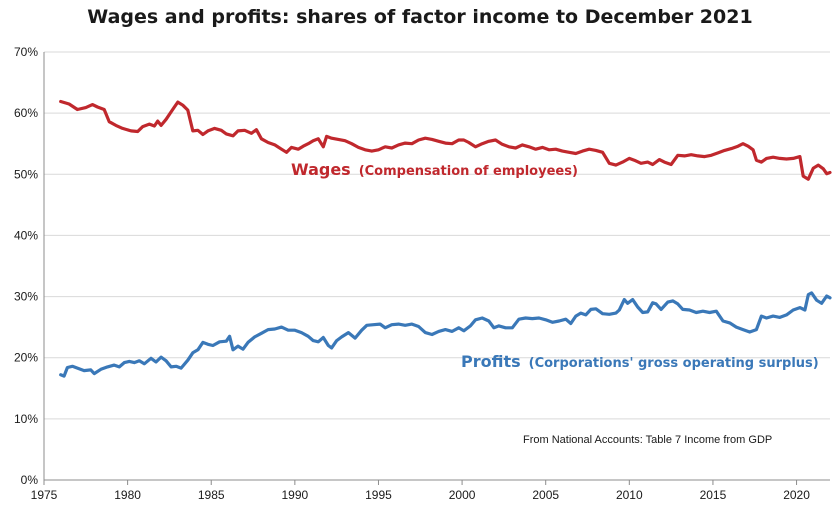 This screenshot has width=840, height=511. Describe the element at coordinates (26, 419) in the screenshot. I see `y-tick-label: 10%` at that location.